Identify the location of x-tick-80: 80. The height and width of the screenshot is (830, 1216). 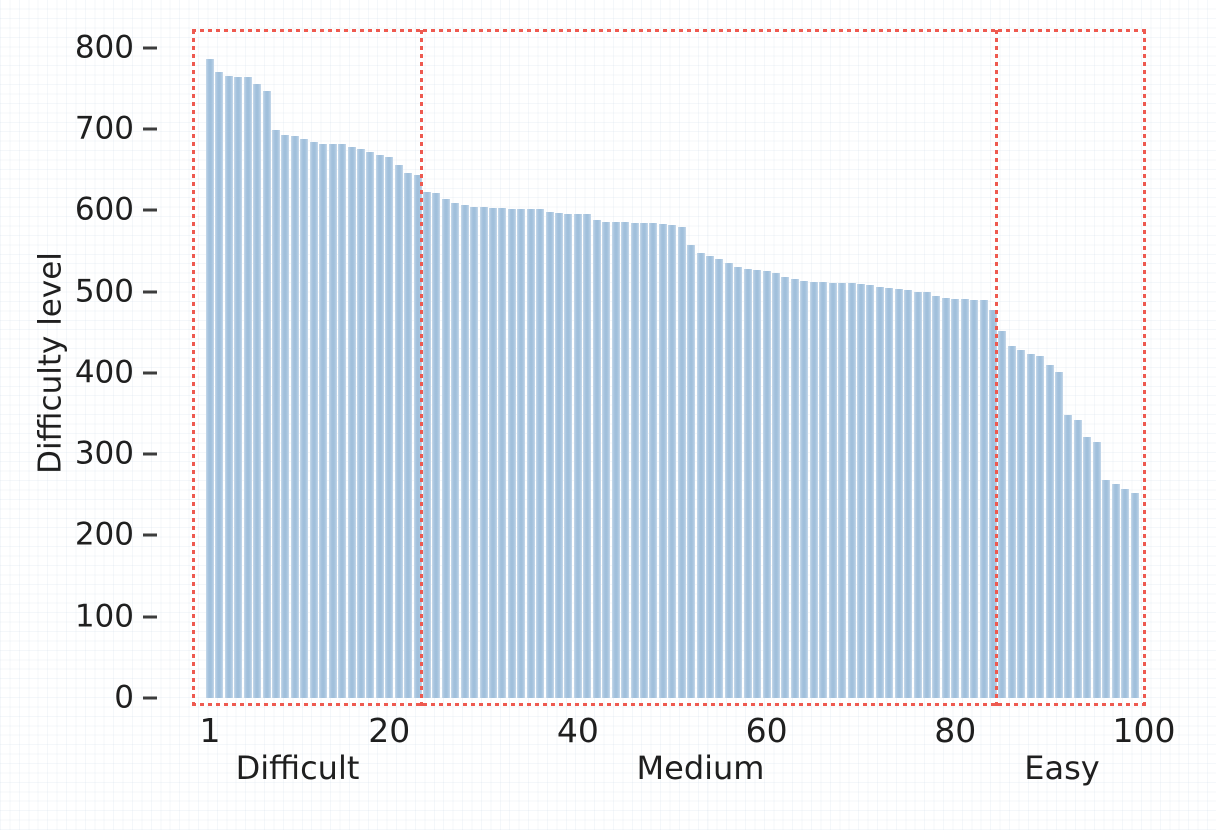
(955, 730).